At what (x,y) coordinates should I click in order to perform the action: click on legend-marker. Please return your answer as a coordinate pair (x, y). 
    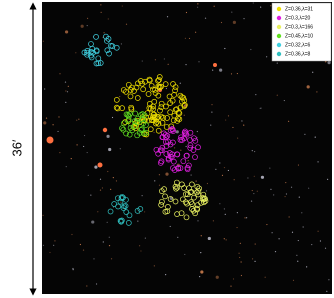
    Looking at the image, I should click on (279, 27).